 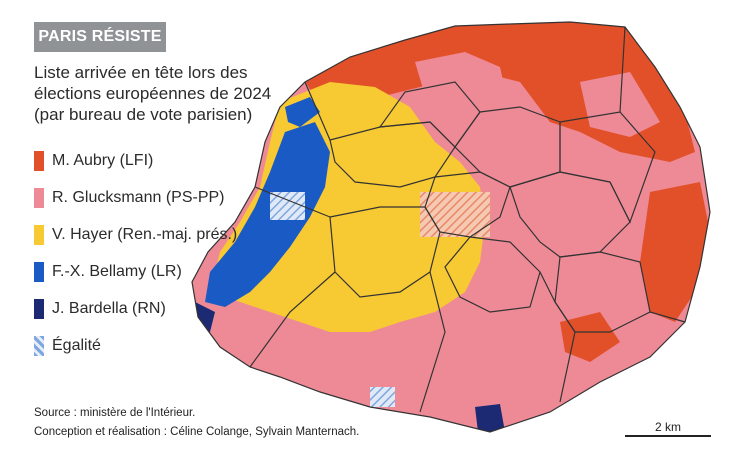 I want to click on scale-label: 2 km, so click(x=667, y=427).